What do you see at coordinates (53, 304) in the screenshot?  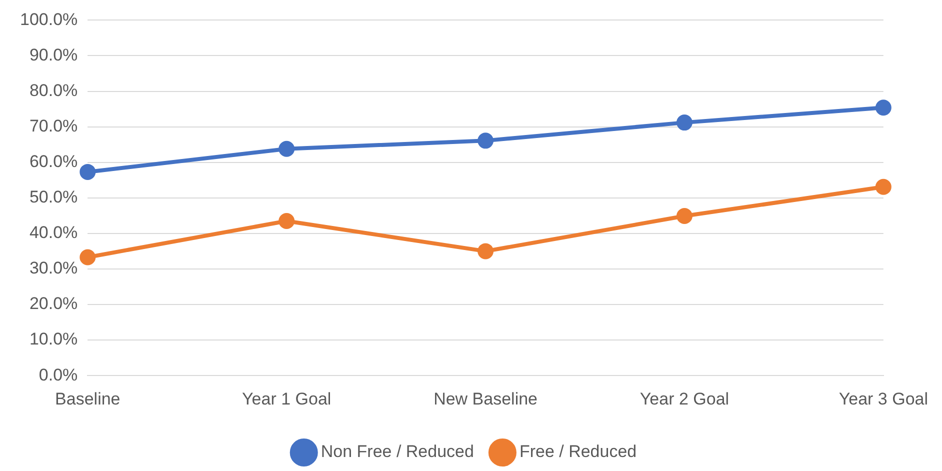 I see `y-tick-label: 20.0%` at bounding box center [53, 304].